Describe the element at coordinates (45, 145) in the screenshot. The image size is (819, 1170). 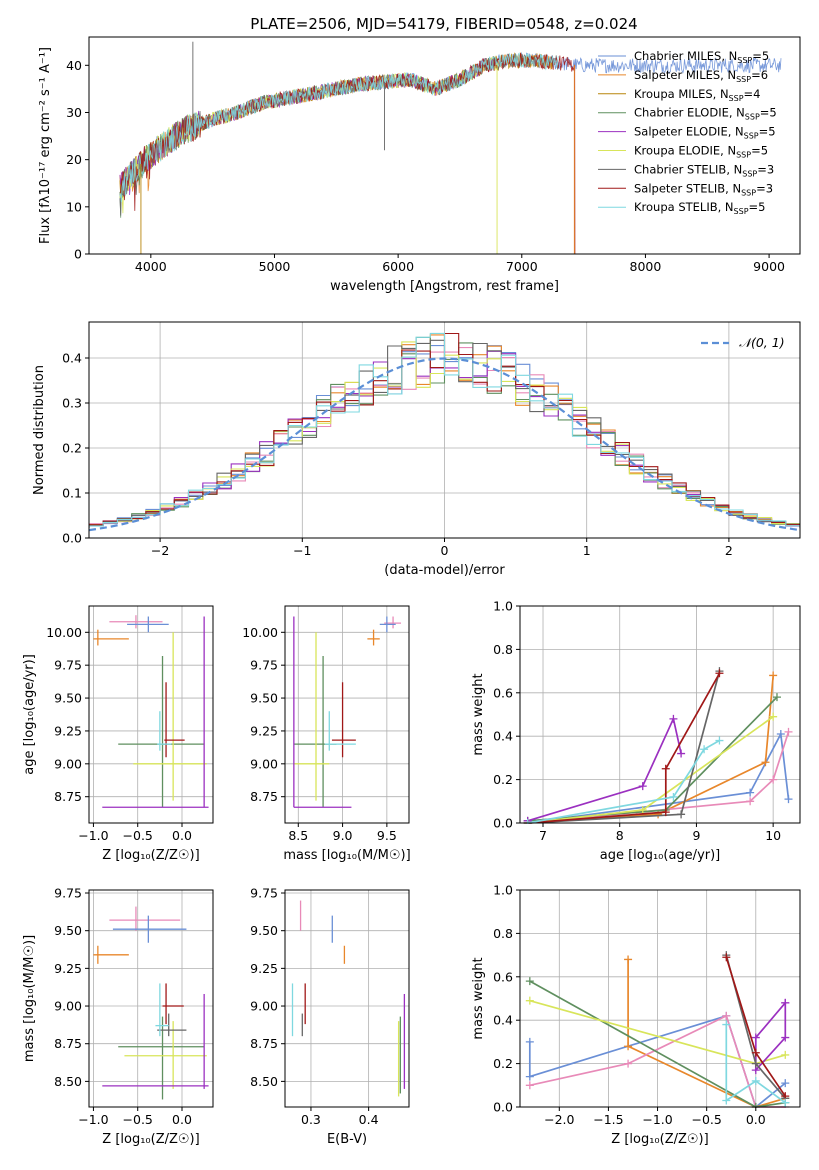
I see `y-axis-label: Flux [fλ10⁻¹⁷ erg cm⁻² s⁻¹ A⁻¹]` at that location.